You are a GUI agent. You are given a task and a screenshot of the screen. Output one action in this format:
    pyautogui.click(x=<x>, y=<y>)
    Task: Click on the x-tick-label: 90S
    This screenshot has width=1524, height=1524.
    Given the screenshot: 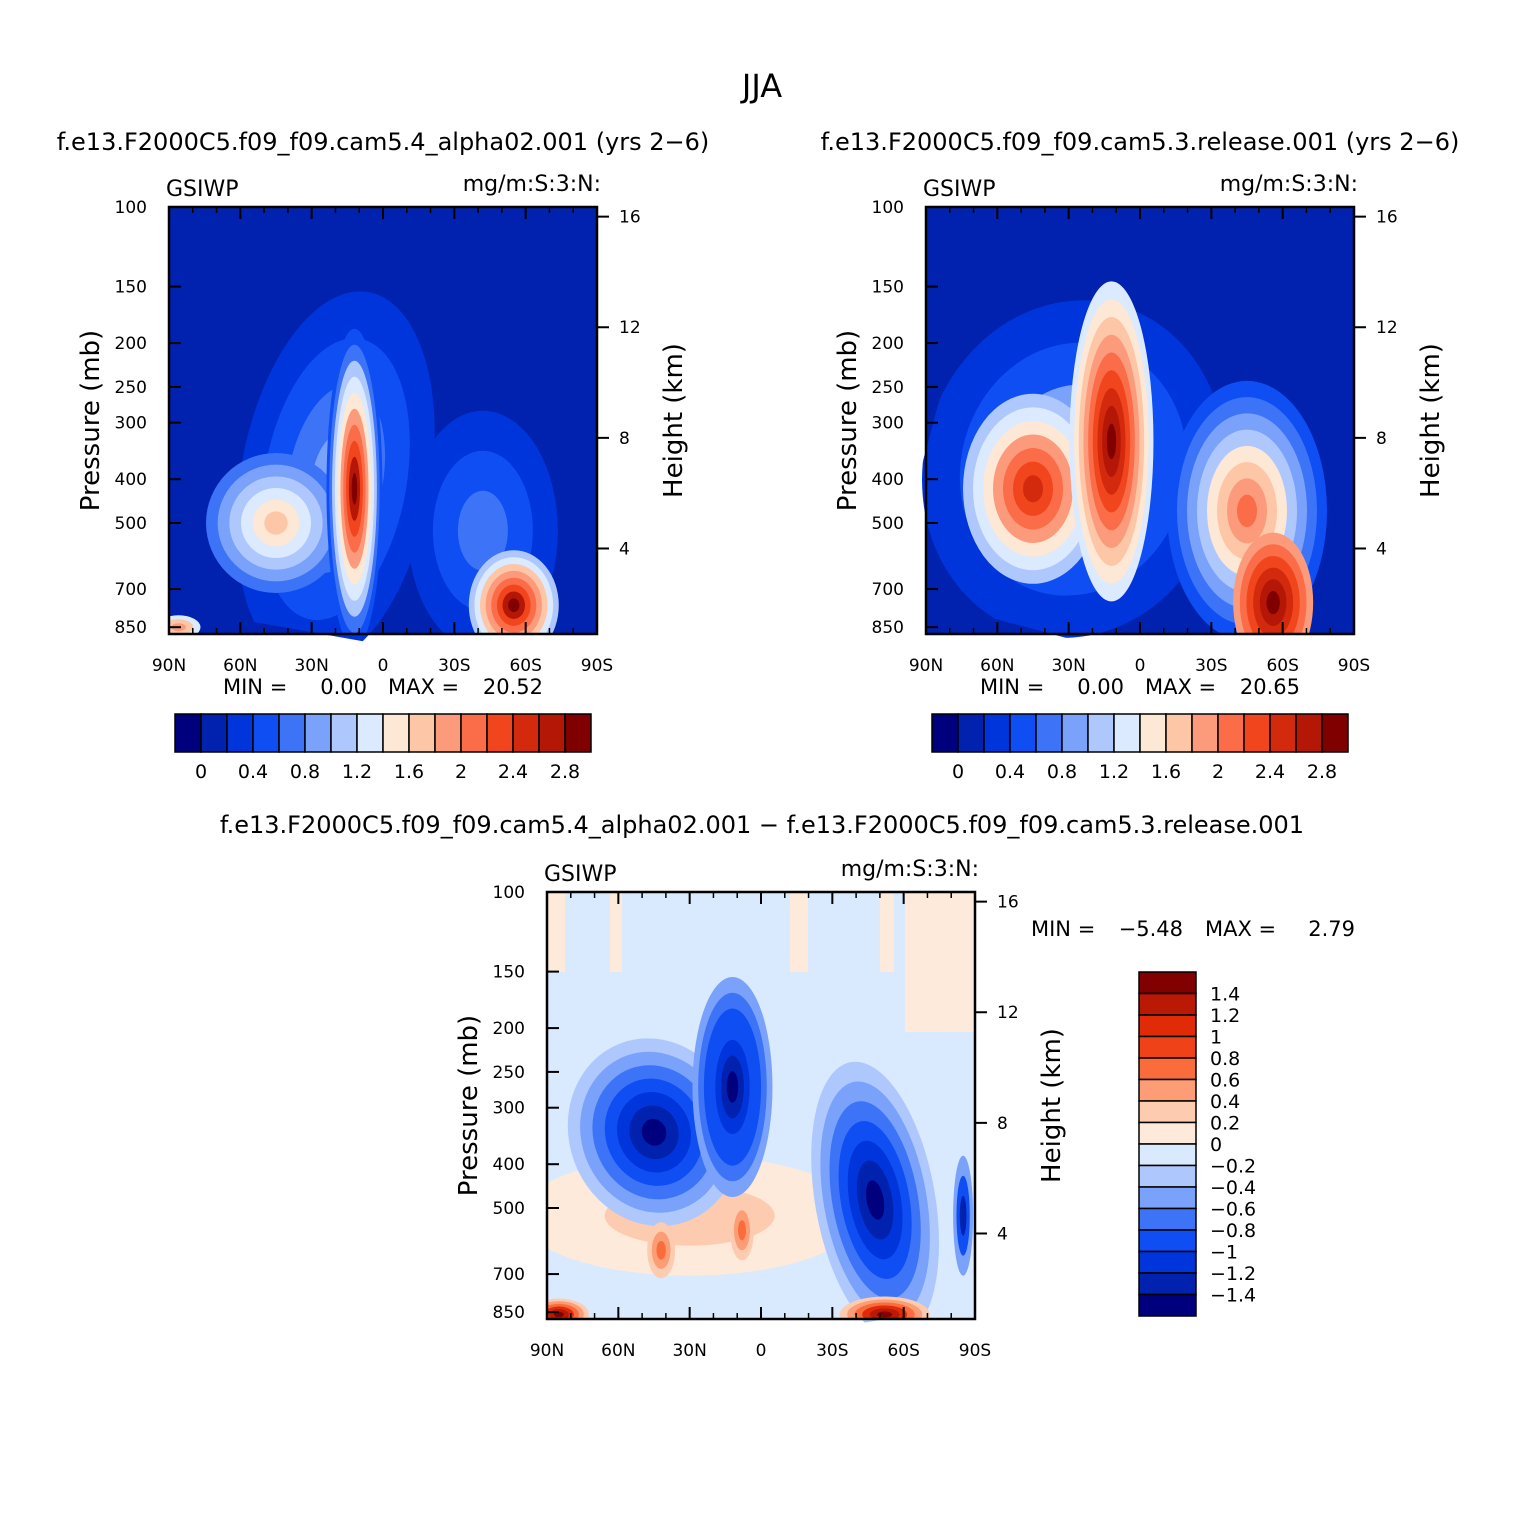 What is the action you would take?
    pyautogui.click(x=1354, y=666)
    